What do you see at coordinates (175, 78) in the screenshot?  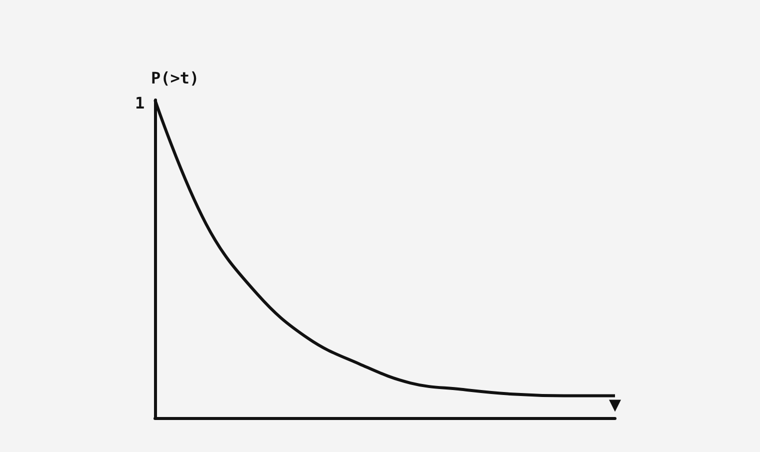 I see `y-axis-title: P(>t)` at bounding box center [175, 78].